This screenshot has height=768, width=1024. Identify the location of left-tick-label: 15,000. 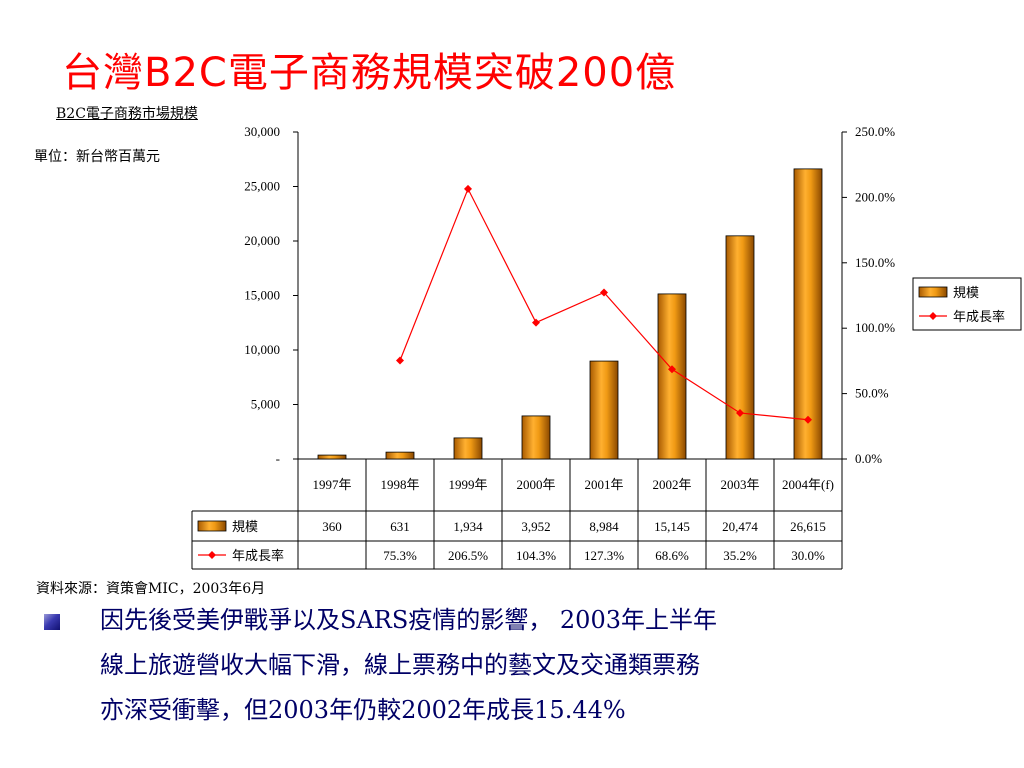
(262, 295).